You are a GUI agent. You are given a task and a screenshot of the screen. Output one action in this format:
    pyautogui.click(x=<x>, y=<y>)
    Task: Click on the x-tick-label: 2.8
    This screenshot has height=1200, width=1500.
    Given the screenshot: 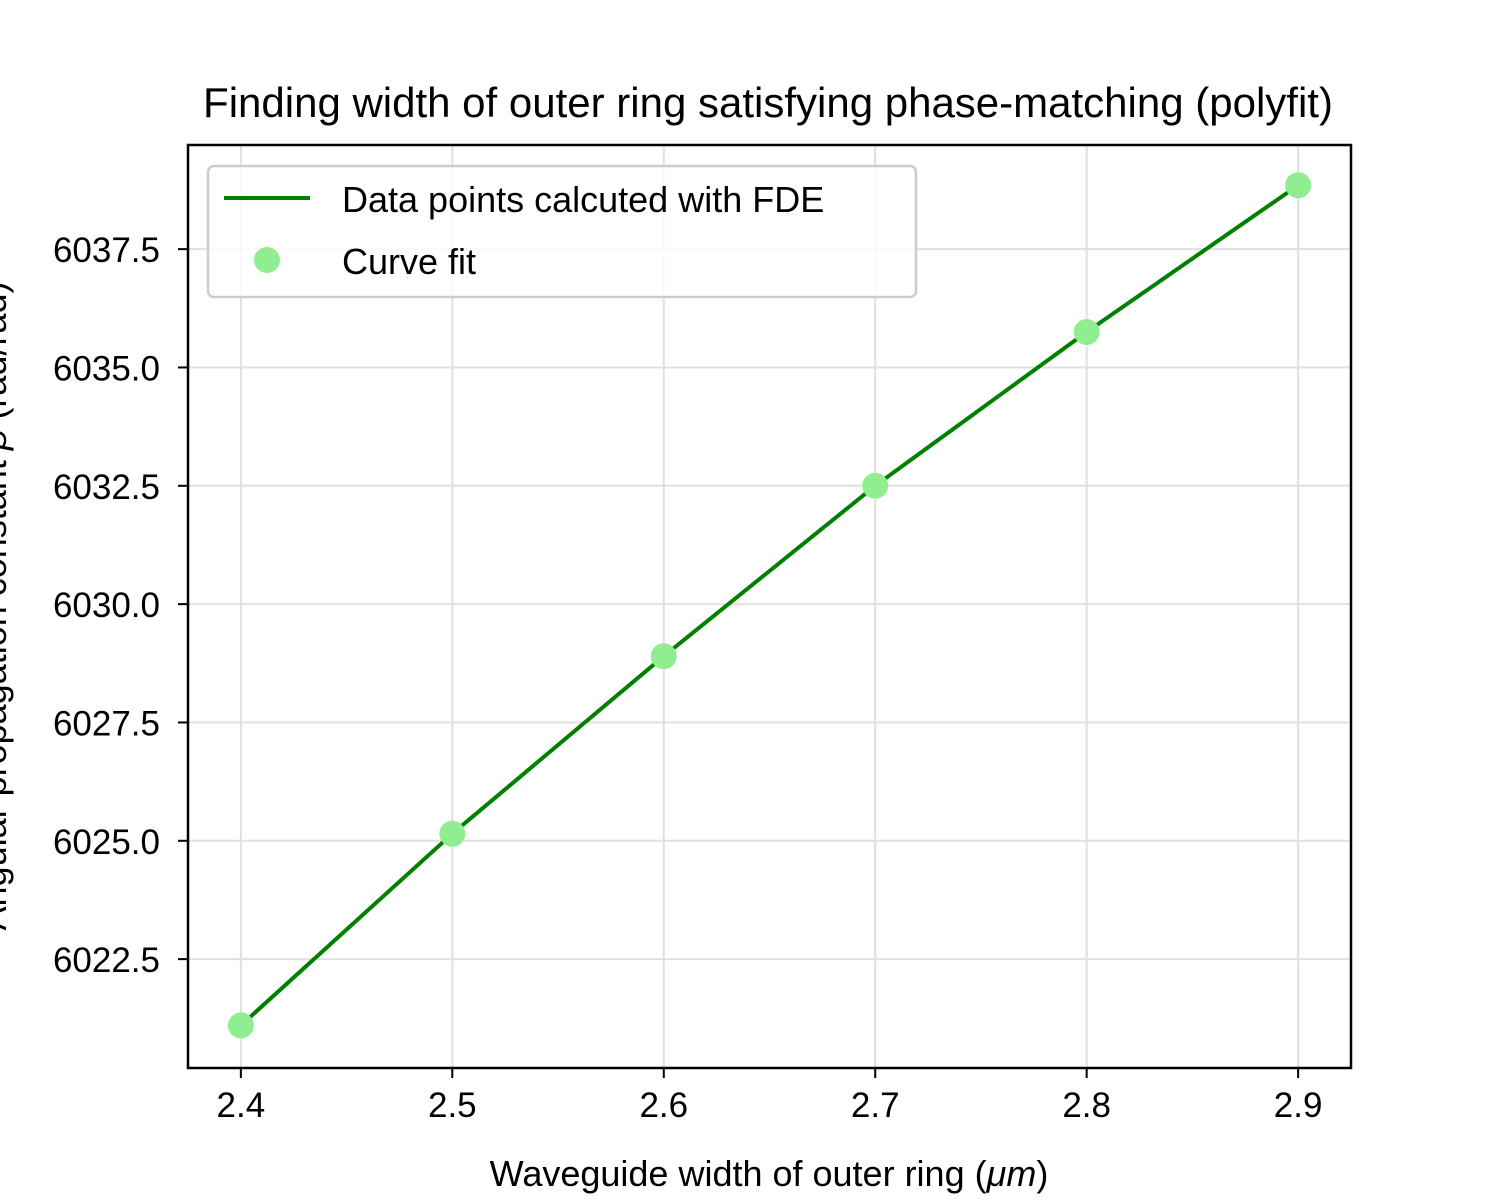 What is the action you would take?
    pyautogui.click(x=1086, y=1105)
    